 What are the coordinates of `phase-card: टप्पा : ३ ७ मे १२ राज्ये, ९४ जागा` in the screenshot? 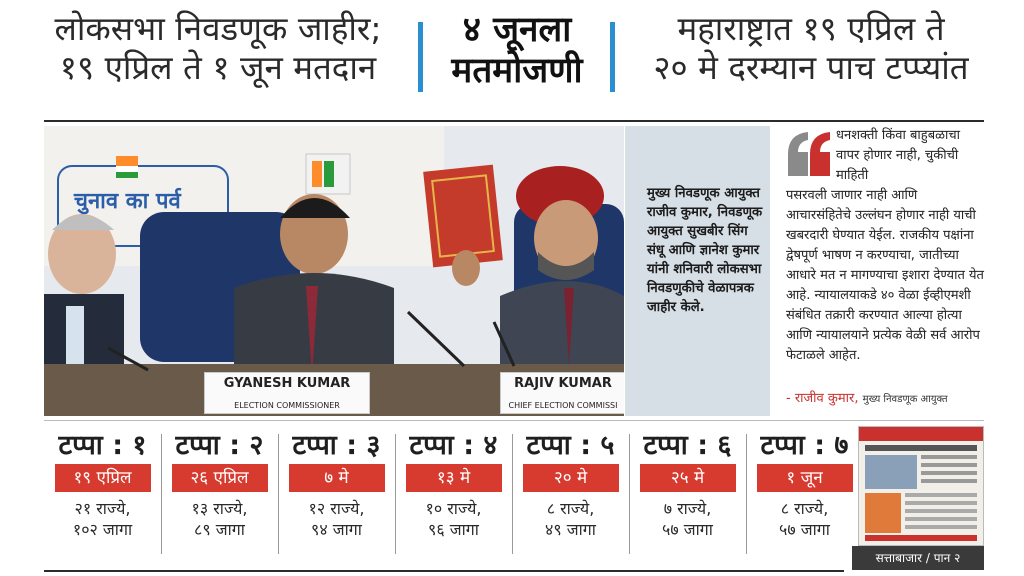 It's located at (336, 493).